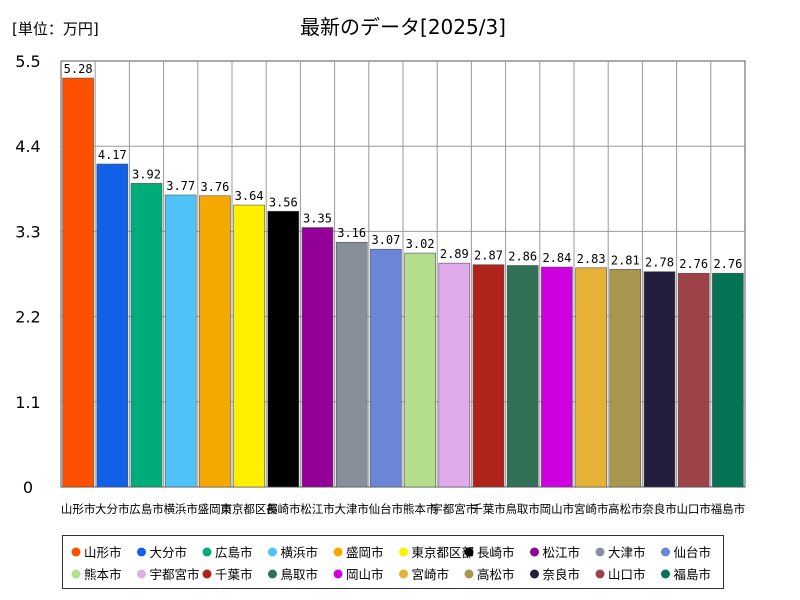 This screenshot has width=800, height=600. Describe the element at coordinates (351, 509) in the screenshot. I see `x-tick-label: 大津市` at that location.